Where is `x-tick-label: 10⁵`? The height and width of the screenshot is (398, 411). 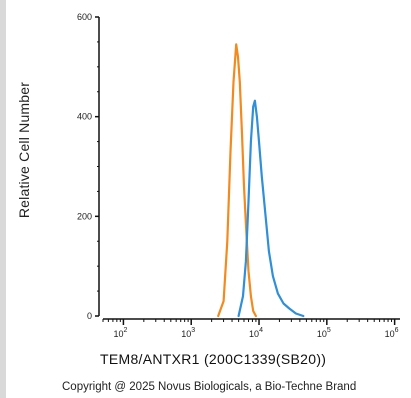
x-tick-label: 10⁵ is located at coordinates (324, 333).